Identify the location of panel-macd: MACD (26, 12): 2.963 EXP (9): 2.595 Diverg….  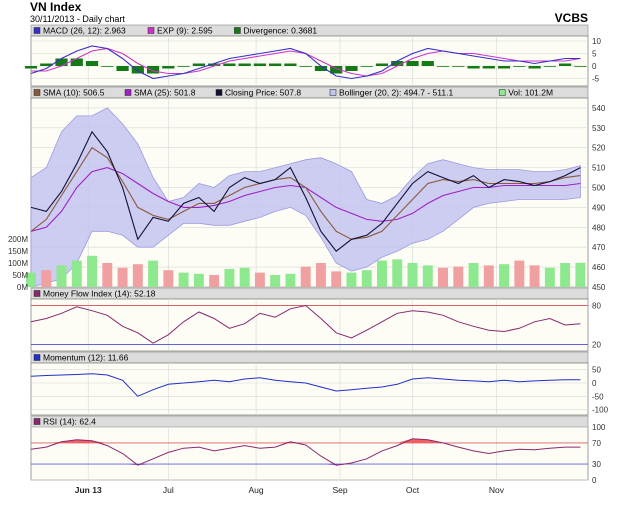
(313, 55).